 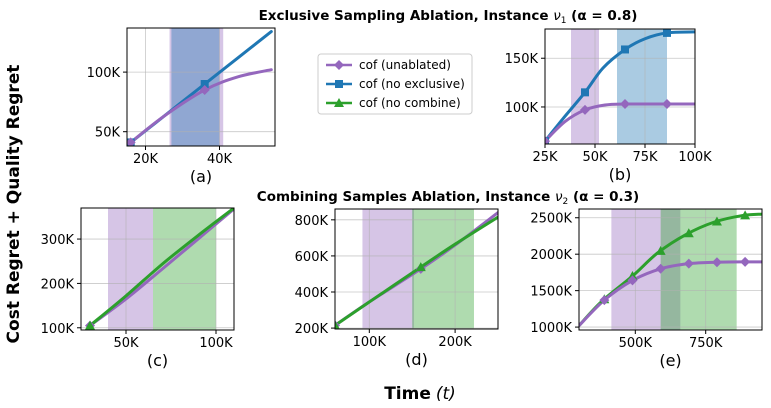 I want to click on subplot-e: 500K 750K 1000K 1500K 2000K 2500K (e), so click(x=646, y=289).